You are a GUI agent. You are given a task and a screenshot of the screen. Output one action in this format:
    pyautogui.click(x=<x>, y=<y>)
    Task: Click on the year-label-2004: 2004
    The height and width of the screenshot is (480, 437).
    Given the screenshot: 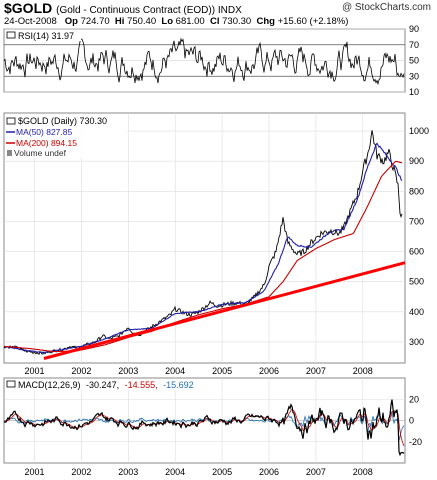 What is the action you would take?
    pyautogui.click(x=175, y=371)
    